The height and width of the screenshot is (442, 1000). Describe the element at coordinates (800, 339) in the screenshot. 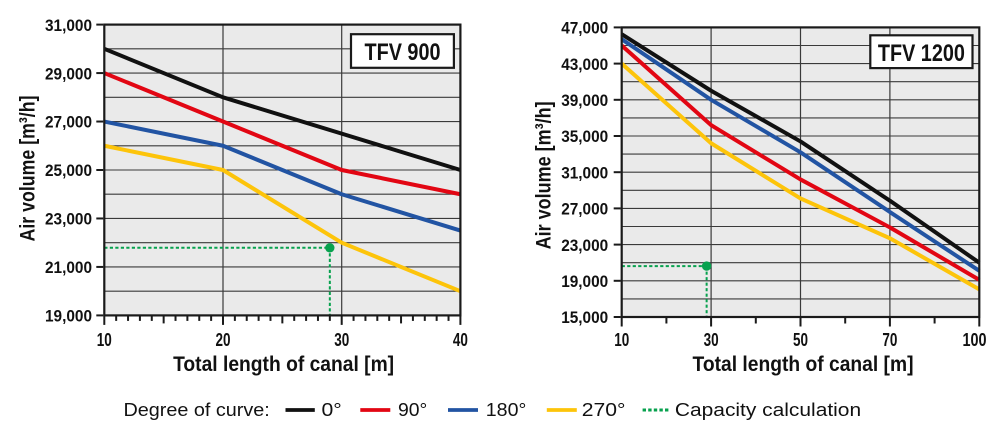

I see `svg-text: 50` at that location.